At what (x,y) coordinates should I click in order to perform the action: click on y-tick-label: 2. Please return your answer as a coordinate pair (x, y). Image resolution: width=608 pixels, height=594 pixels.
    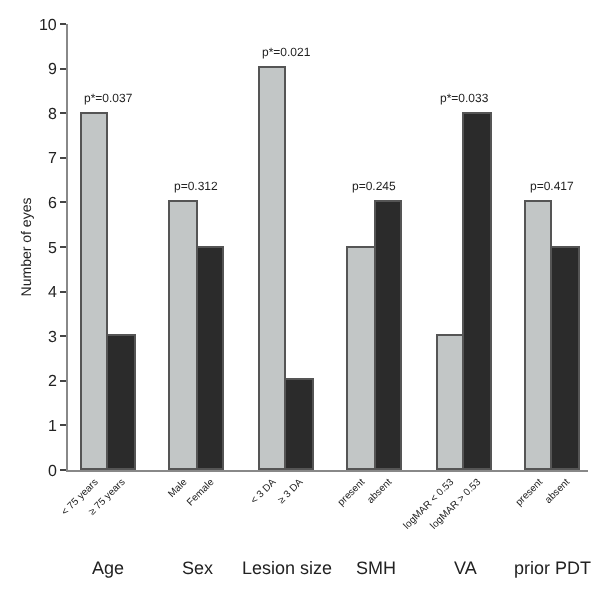
    Looking at the image, I should click on (52, 381).